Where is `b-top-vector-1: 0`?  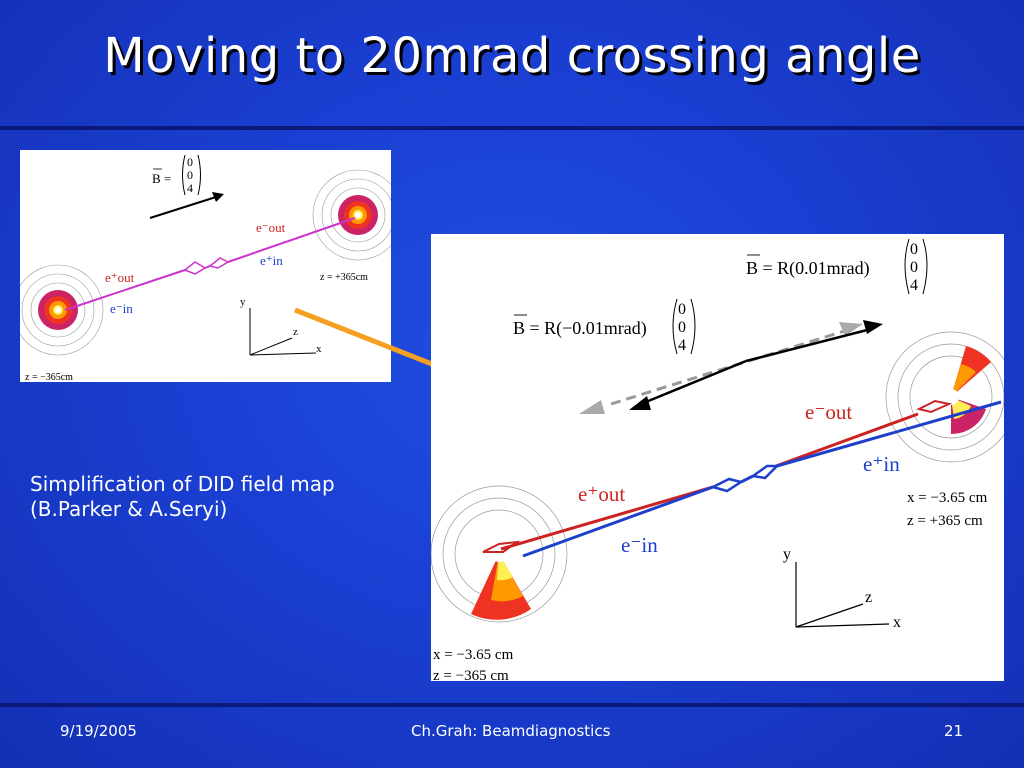
b-top-vector-1: 0 is located at coordinates (914, 267).